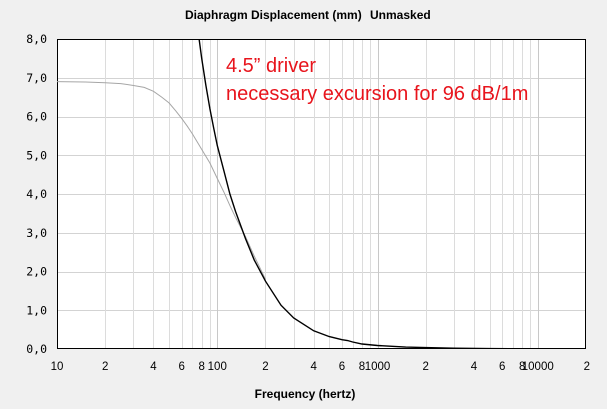 The width and height of the screenshot is (607, 409). I want to click on x-tick-label: 10, so click(57, 367).